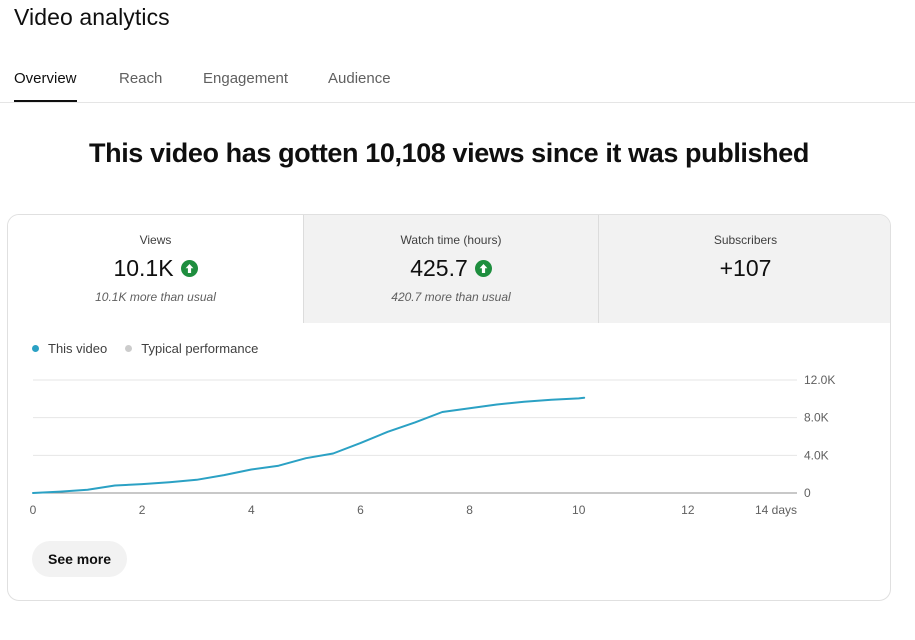 The width and height of the screenshot is (915, 640). What do you see at coordinates (309, 445) in the screenshot?
I see `series-line-this-video` at bounding box center [309, 445].